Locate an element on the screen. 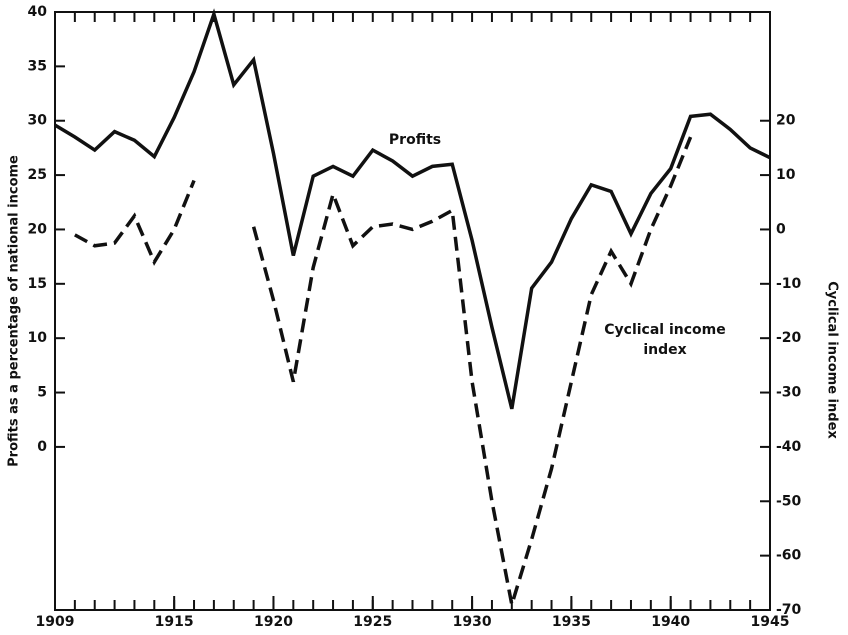 The image size is (848, 635). annotation: Cyclical income is located at coordinates (664, 330).